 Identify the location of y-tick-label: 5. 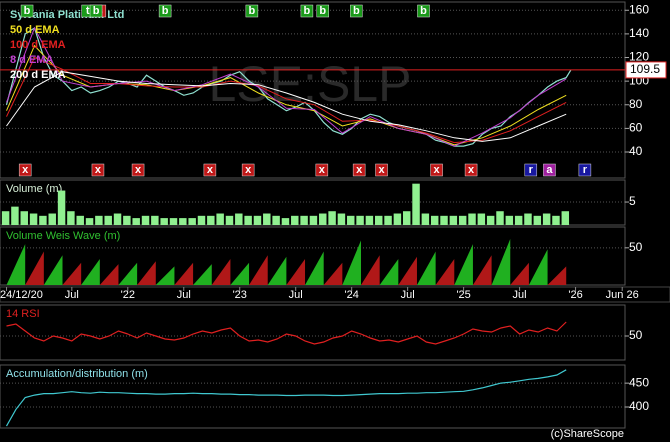
(632, 201).